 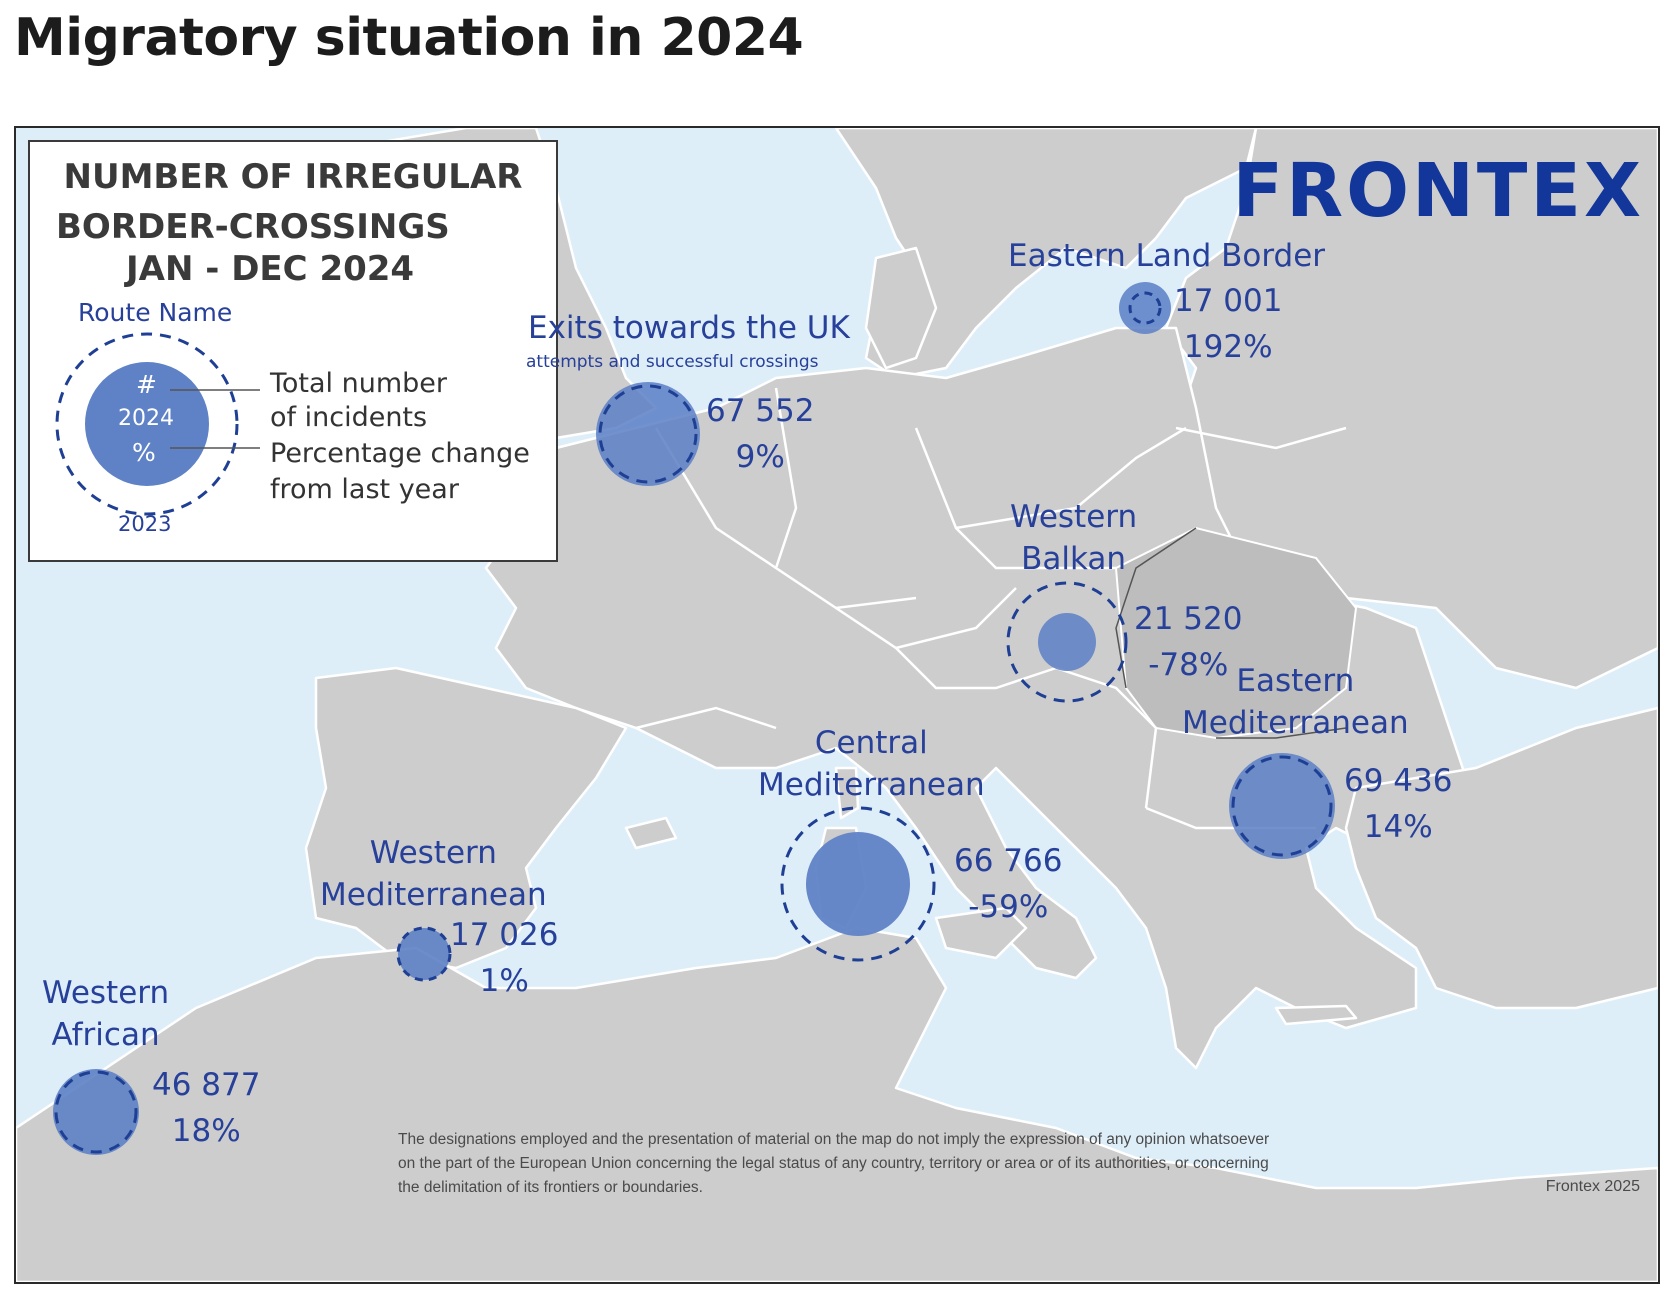 What do you see at coordinates (433, 874) in the screenshot?
I see `route-name-western-mediterranean: Western Mediterranean` at bounding box center [433, 874].